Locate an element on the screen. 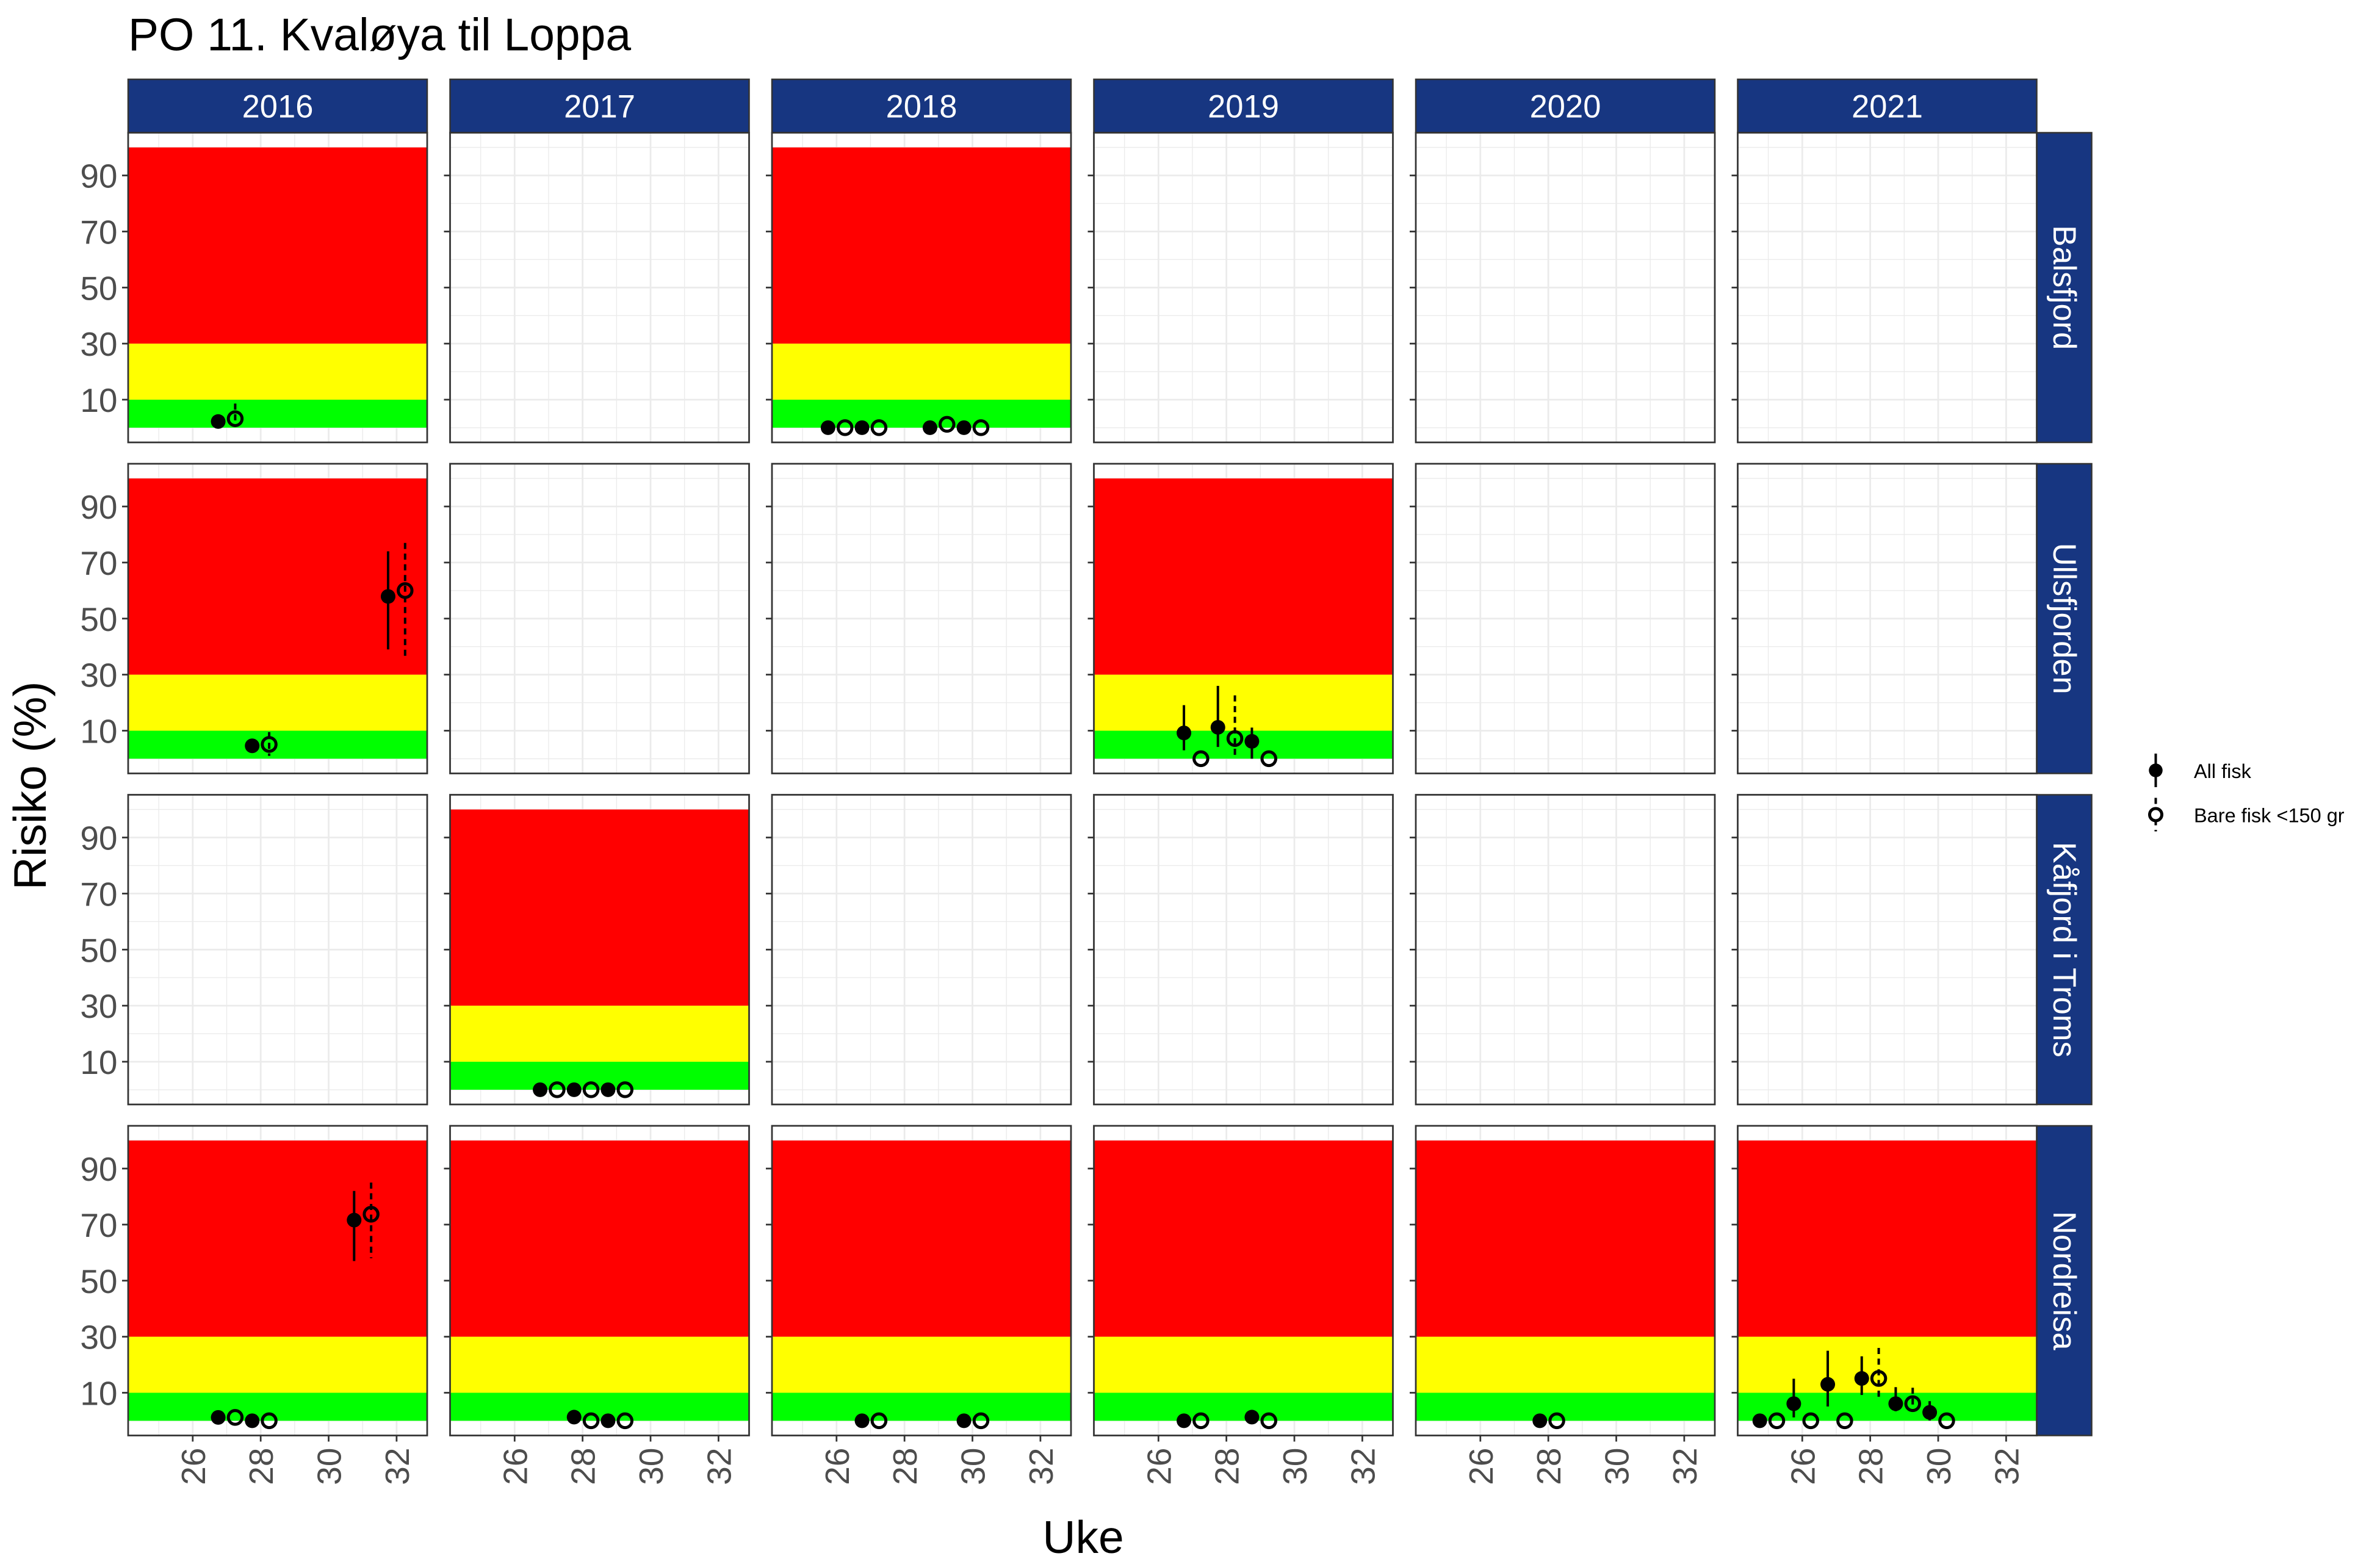 Image resolution: width=2380 pixels, height=1556 pixels. panel-2019-ullsfjorden is located at coordinates (1240, 618).